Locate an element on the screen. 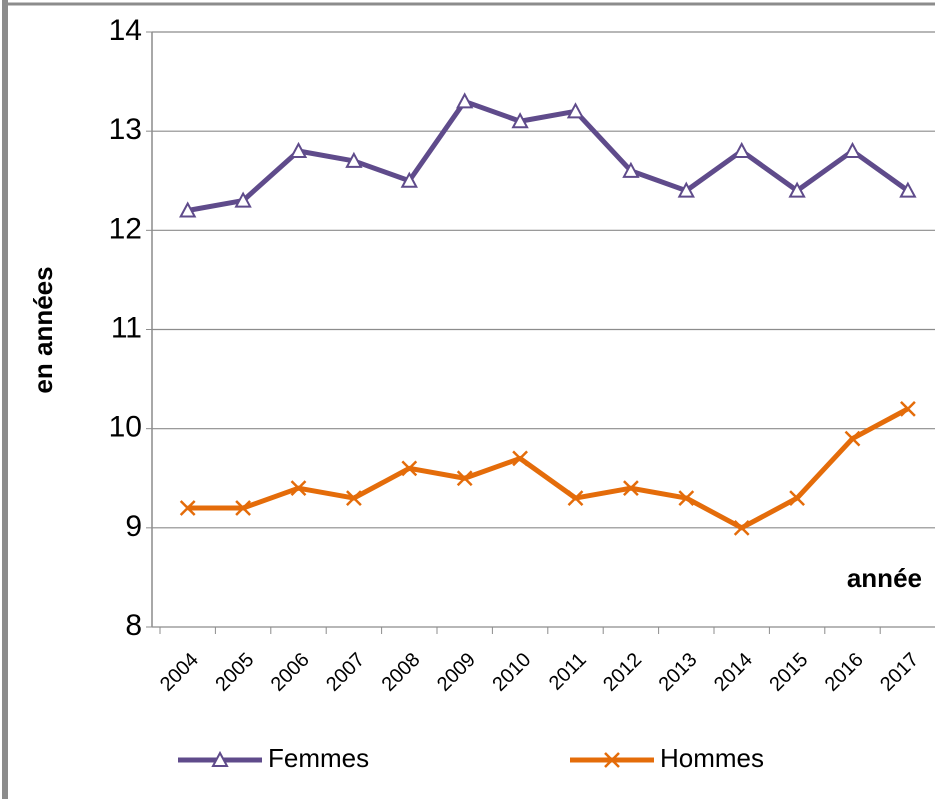  y-tick-label: 13 is located at coordinates (125, 129).